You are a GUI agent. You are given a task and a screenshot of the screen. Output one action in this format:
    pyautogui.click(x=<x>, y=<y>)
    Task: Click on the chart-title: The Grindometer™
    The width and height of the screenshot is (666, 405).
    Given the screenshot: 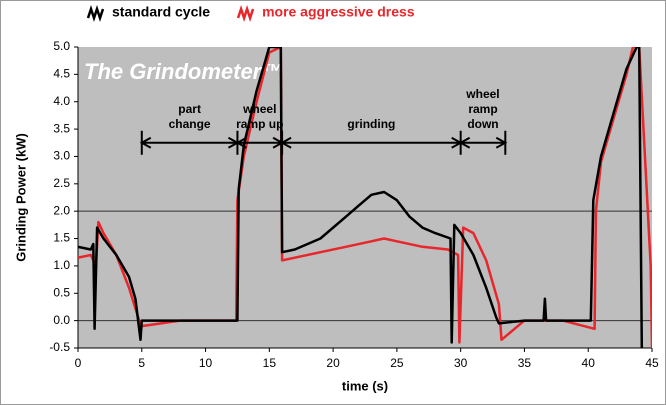 What is the action you would take?
    pyautogui.click(x=183, y=71)
    